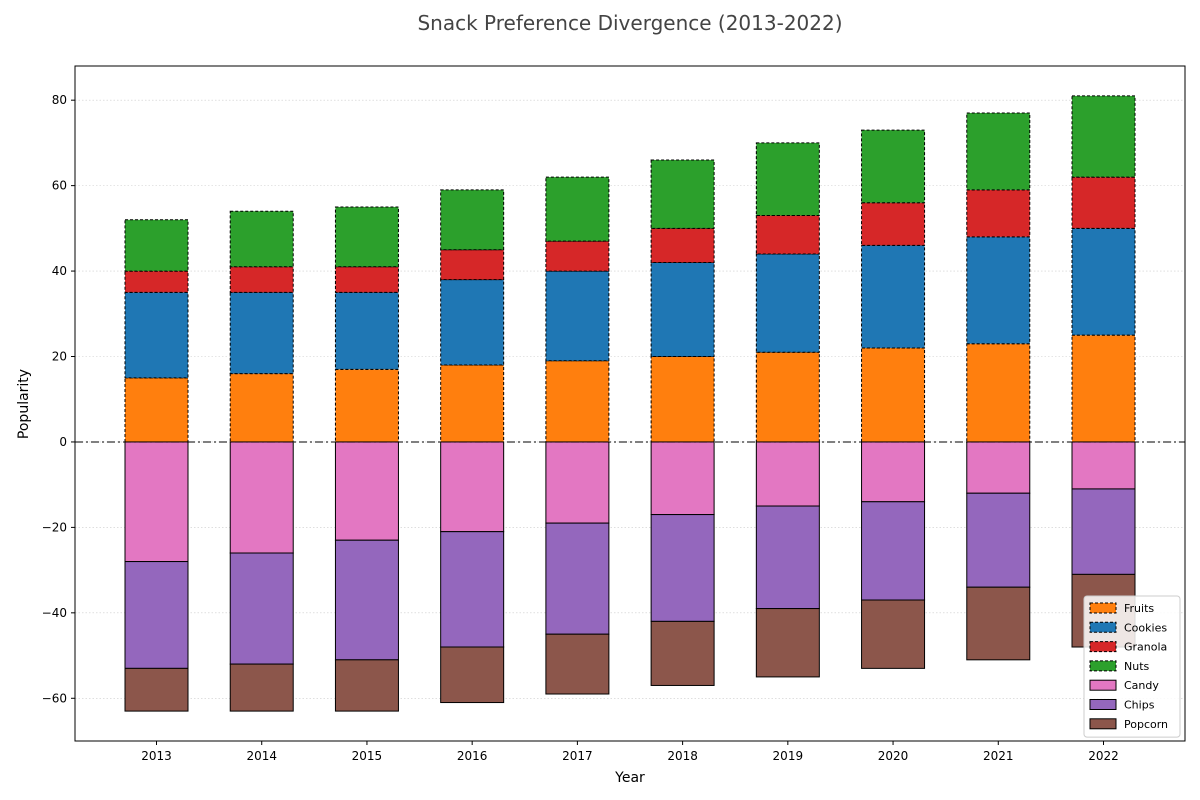 Image resolution: width=1200 pixels, height=800 pixels. I want to click on y-tick-label-80: 80, so click(59, 100).